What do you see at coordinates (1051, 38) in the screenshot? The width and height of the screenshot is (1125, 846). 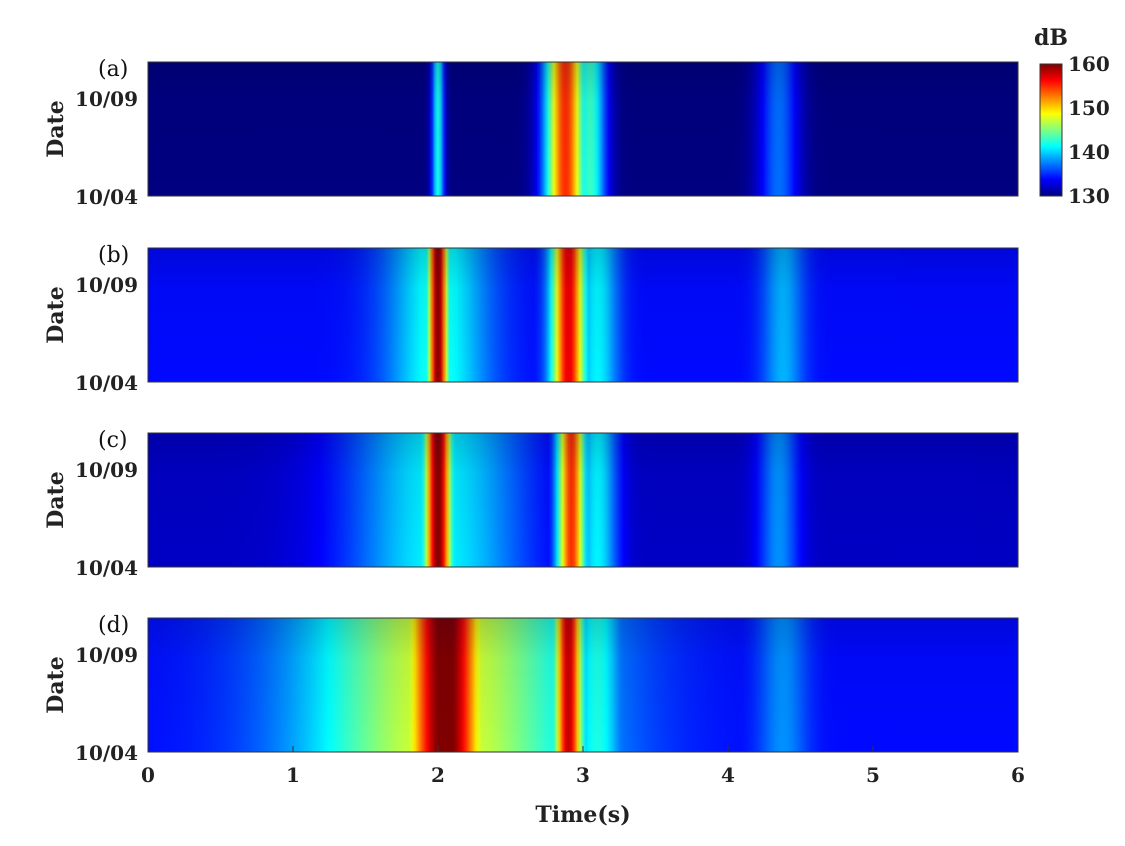 I see `colorbar-title: dB` at bounding box center [1051, 38].